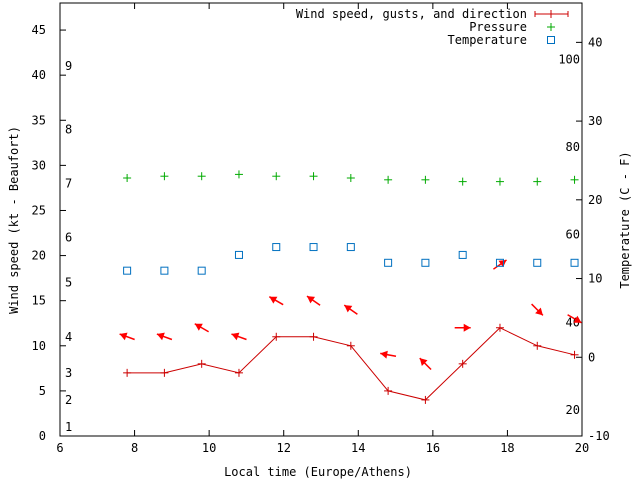 This screenshot has height=480, width=640. I want to click on legend-temperature-point, so click(551, 40).